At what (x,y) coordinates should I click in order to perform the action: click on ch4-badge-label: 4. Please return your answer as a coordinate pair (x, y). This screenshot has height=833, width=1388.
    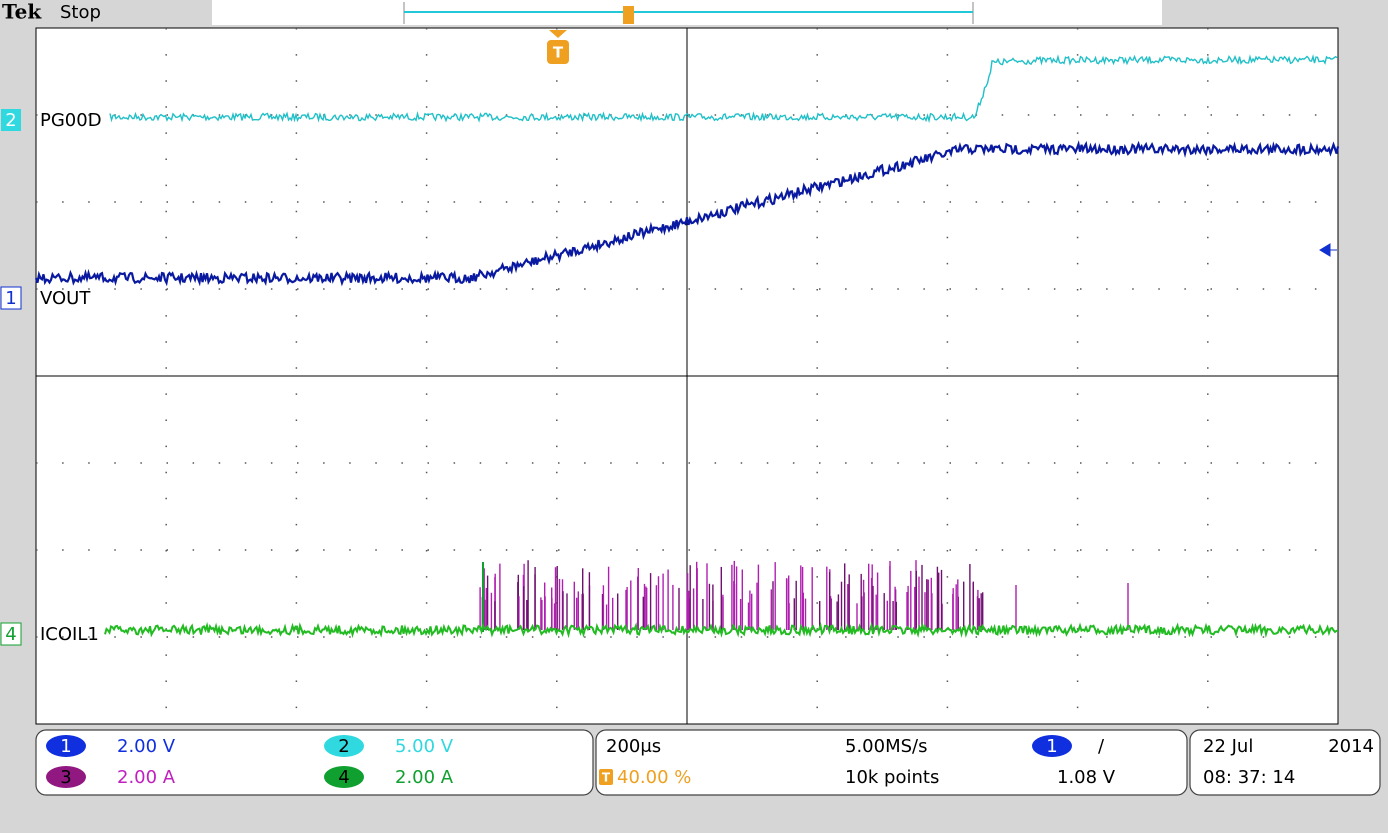
    Looking at the image, I should click on (343, 777).